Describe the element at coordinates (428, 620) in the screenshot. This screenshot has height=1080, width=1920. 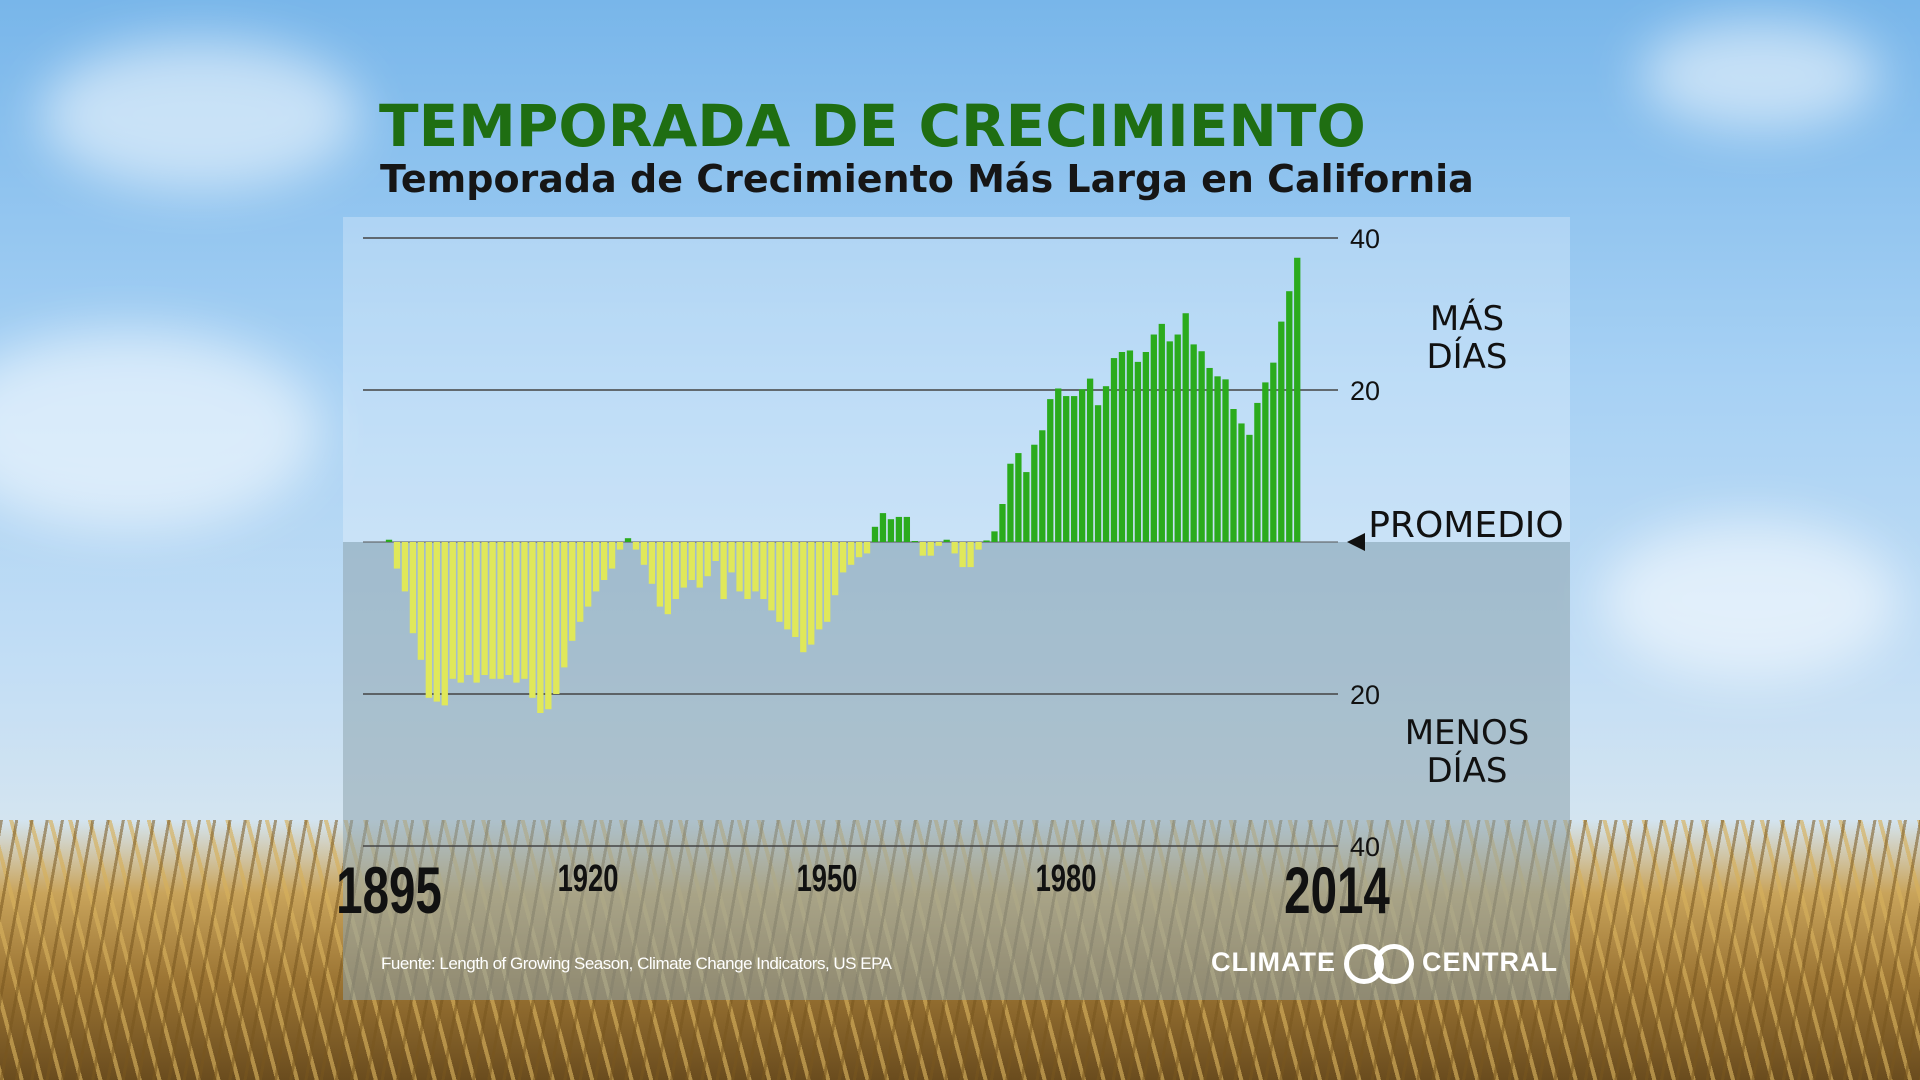
I see `bar-year-1900` at that location.